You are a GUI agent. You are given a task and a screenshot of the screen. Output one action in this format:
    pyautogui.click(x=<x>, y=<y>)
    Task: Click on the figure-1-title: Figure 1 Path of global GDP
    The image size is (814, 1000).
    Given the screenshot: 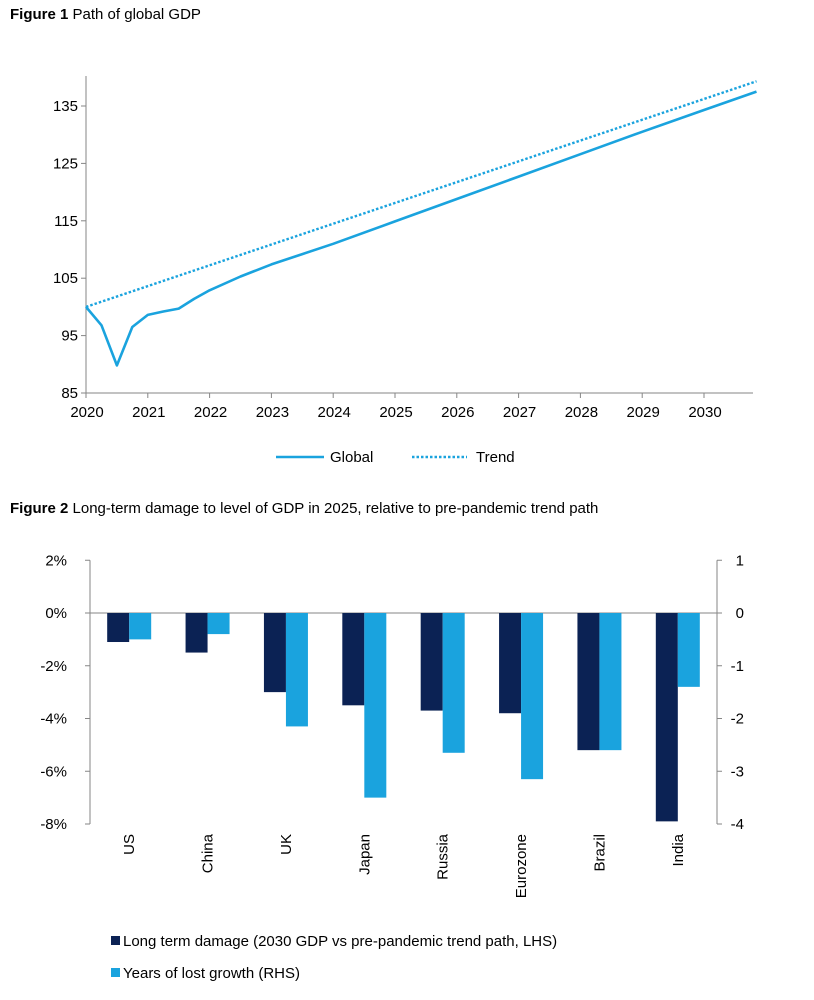 What is the action you would take?
    pyautogui.click(x=105, y=14)
    